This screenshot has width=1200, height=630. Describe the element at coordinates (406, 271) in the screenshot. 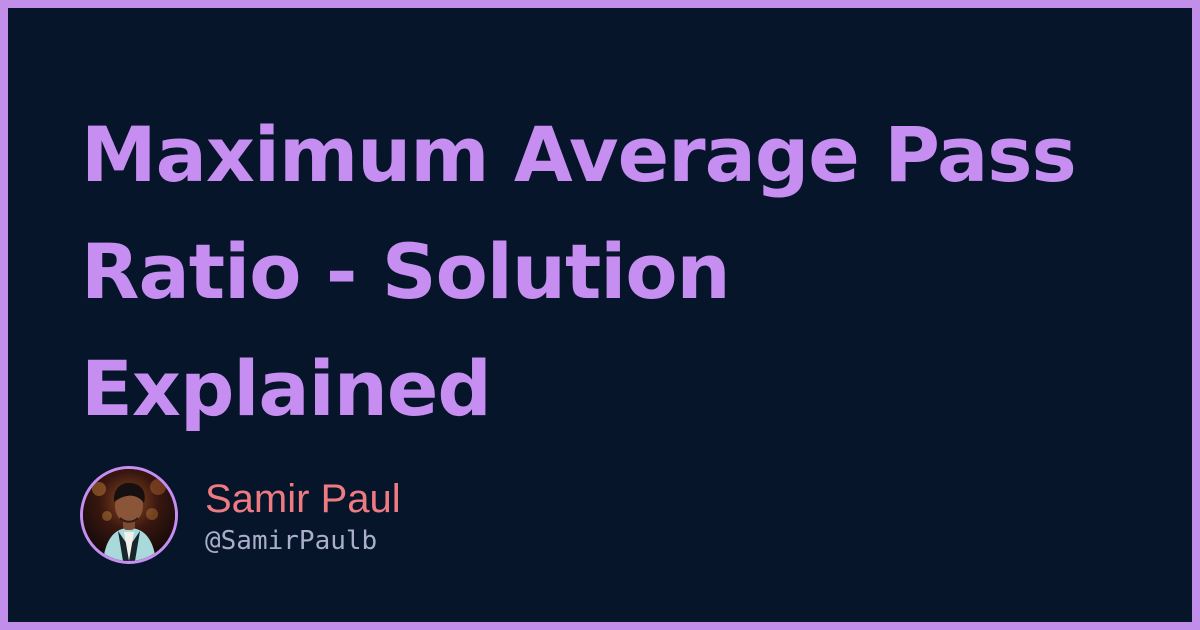

I see `title-line-2: Ratio - Solution` at that location.